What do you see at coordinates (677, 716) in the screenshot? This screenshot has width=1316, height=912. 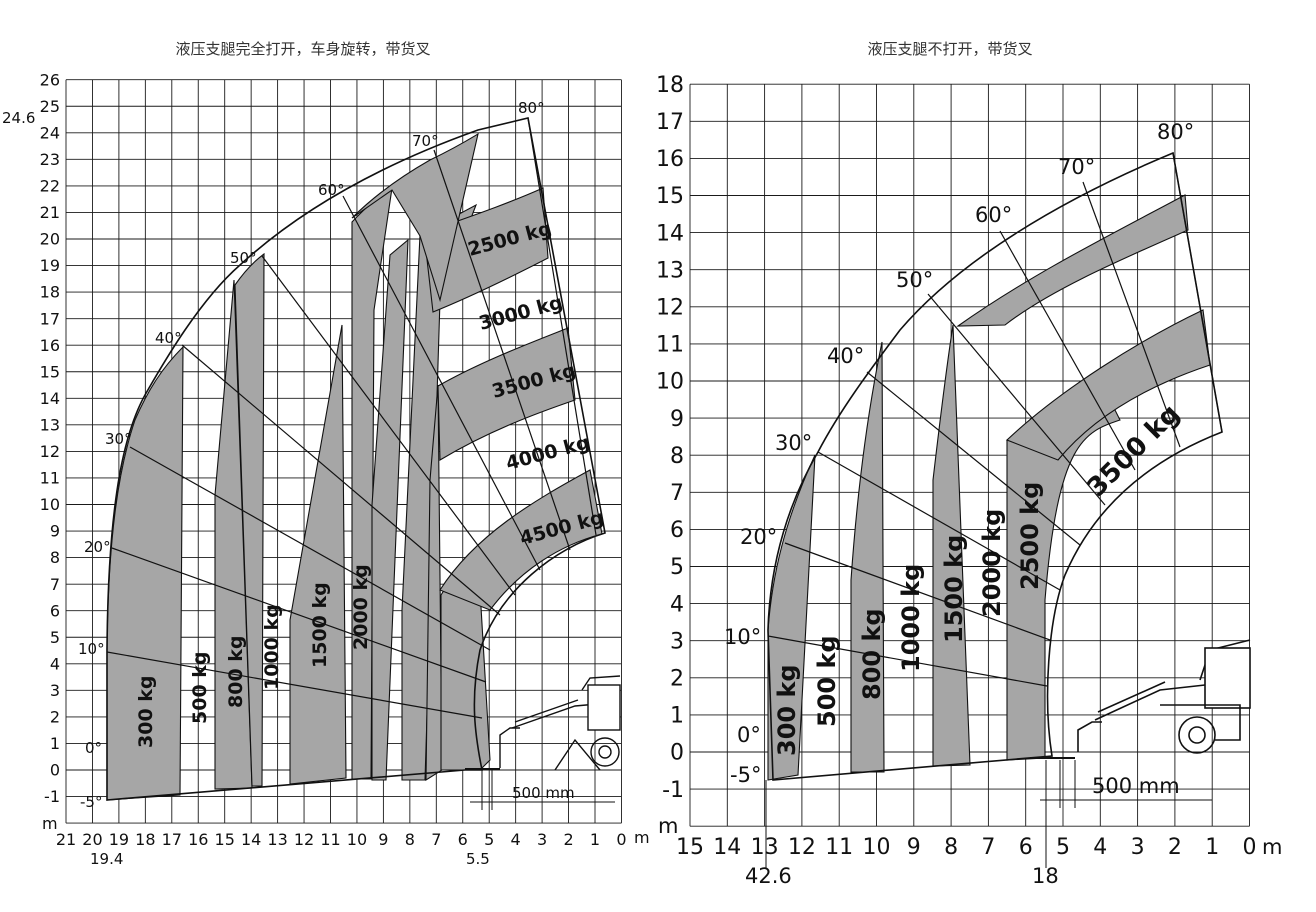 I see `right-y-tick-label: 1` at bounding box center [677, 716].